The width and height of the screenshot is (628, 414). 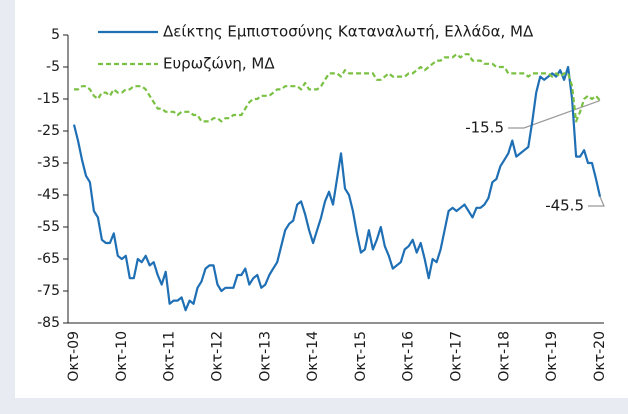 What do you see at coordinates (361, 356) in the screenshot?
I see `x-tick-label: Οκτ-15` at bounding box center [361, 356].